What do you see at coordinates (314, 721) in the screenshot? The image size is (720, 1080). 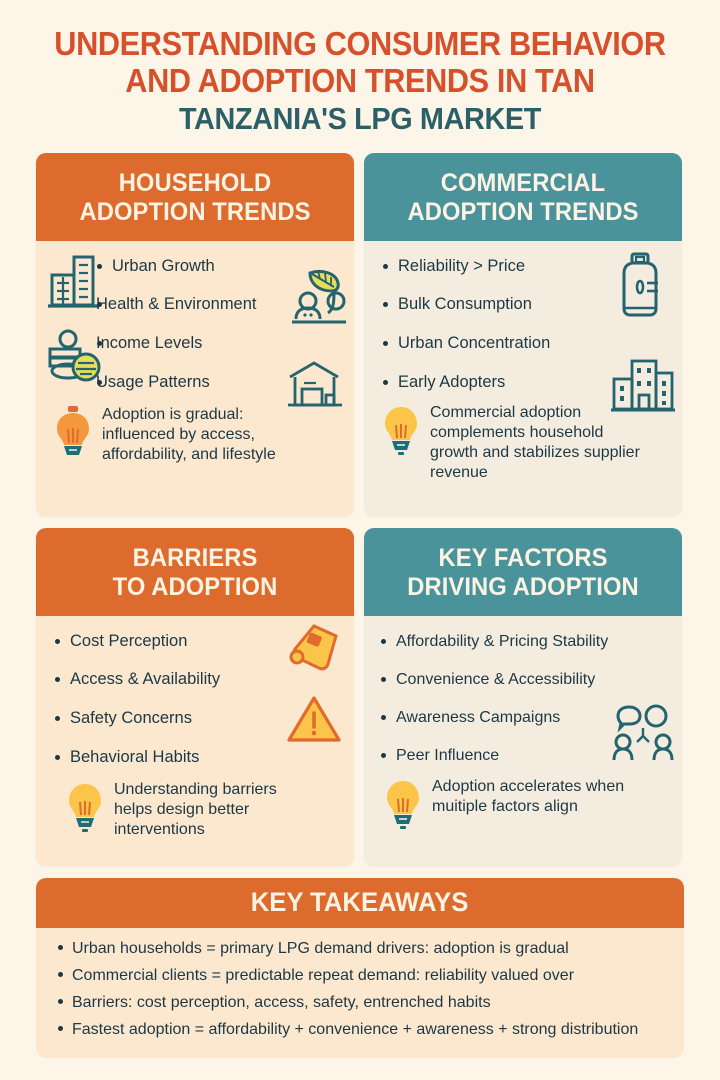 I see `warning-triangle-icon` at bounding box center [314, 721].